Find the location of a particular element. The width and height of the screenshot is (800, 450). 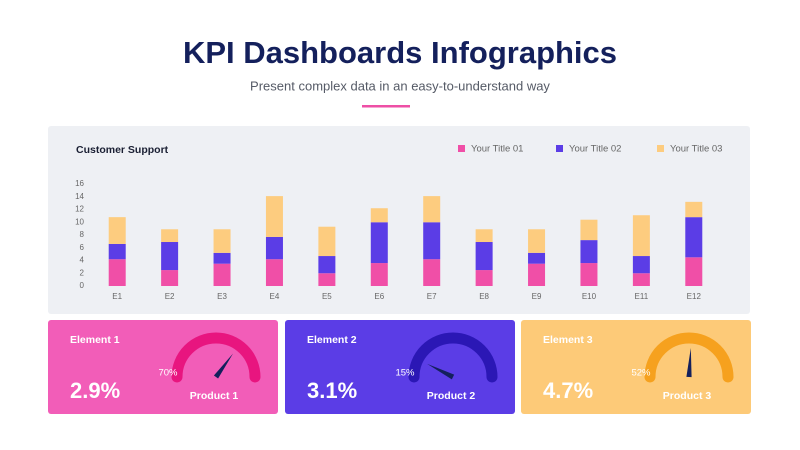

x-tick-label: E8 is located at coordinates (484, 296).